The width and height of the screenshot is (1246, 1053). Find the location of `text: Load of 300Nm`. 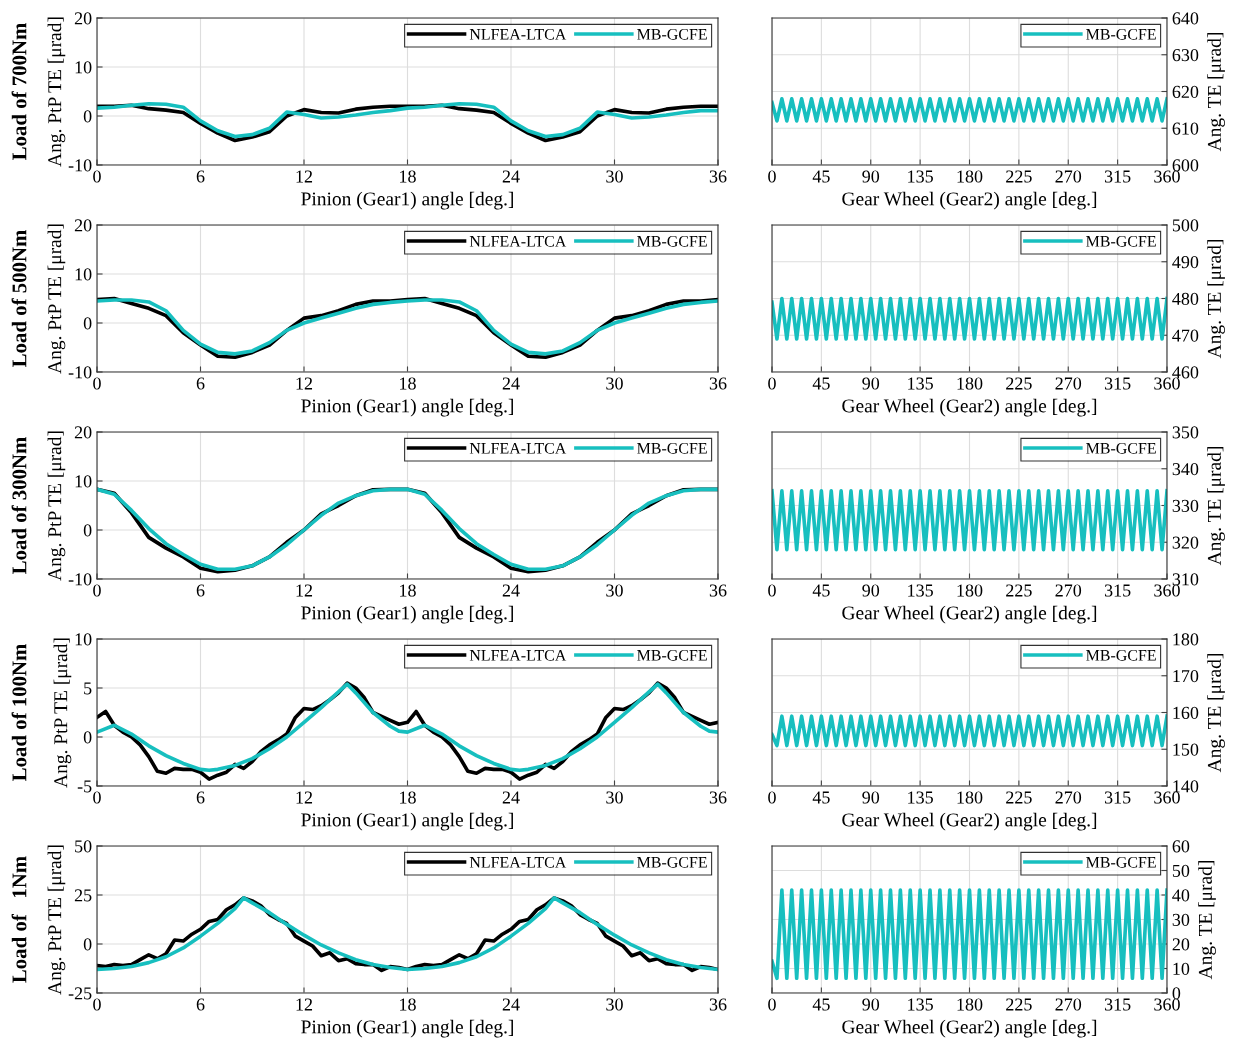

text: Load of 300Nm is located at coordinates (19, 505).